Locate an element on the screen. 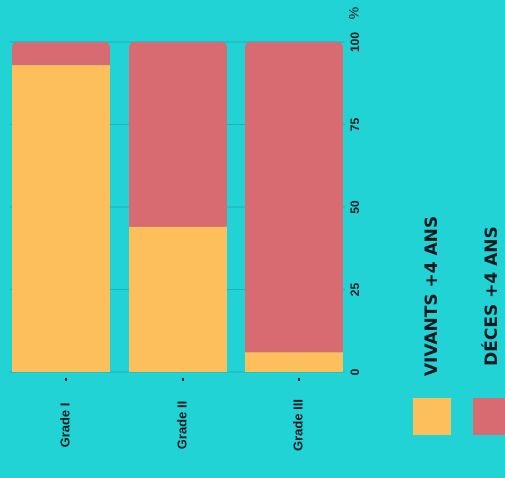 This screenshot has width=505, height=478. category-label-3: Grade III is located at coordinates (297, 425).